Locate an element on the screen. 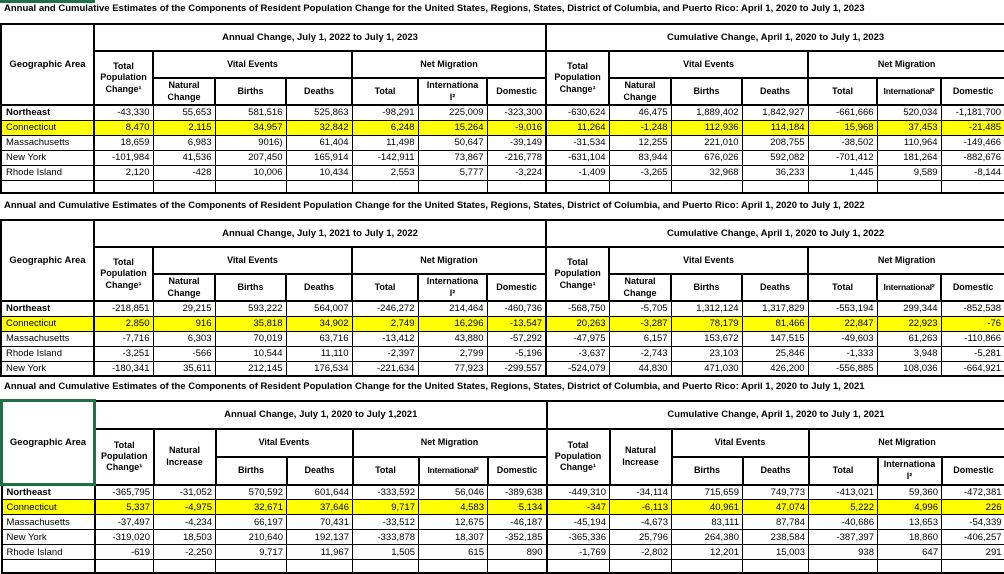 The width and height of the screenshot is (1004, 574). annual-value-cell: -142,911 is located at coordinates (385, 157).